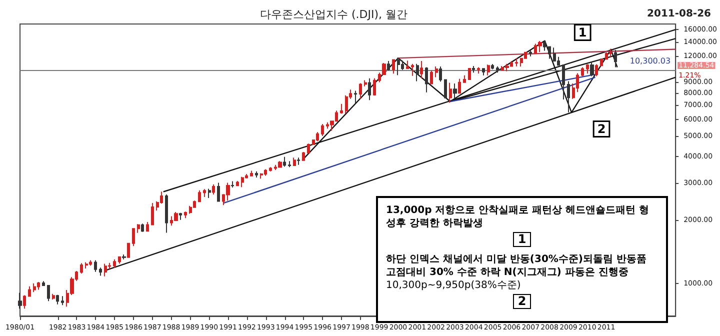 The image size is (720, 336). What do you see at coordinates (518, 217) in the screenshot?
I see `annotation: 13,000p 저항으로 안착실패로 패턴상 헤드앤숄드패턴 형성후 강력한 하락발생` at bounding box center [518, 217].